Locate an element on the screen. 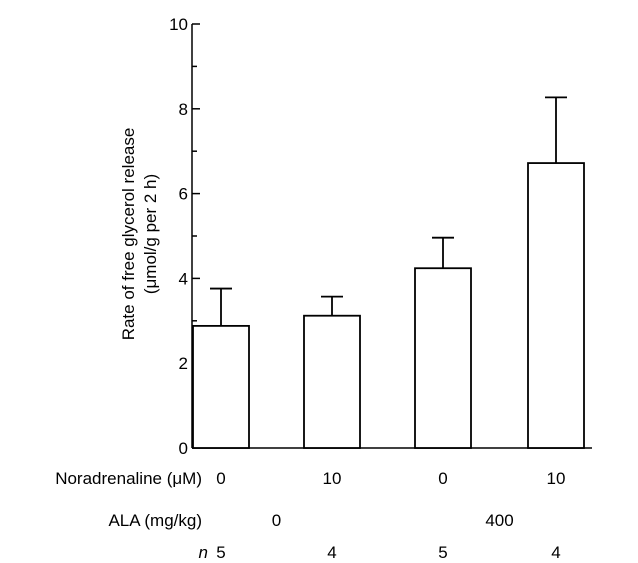 This screenshot has height=563, width=638. y-ticks: 0 2 4 6 8 10 is located at coordinates (184, 236).